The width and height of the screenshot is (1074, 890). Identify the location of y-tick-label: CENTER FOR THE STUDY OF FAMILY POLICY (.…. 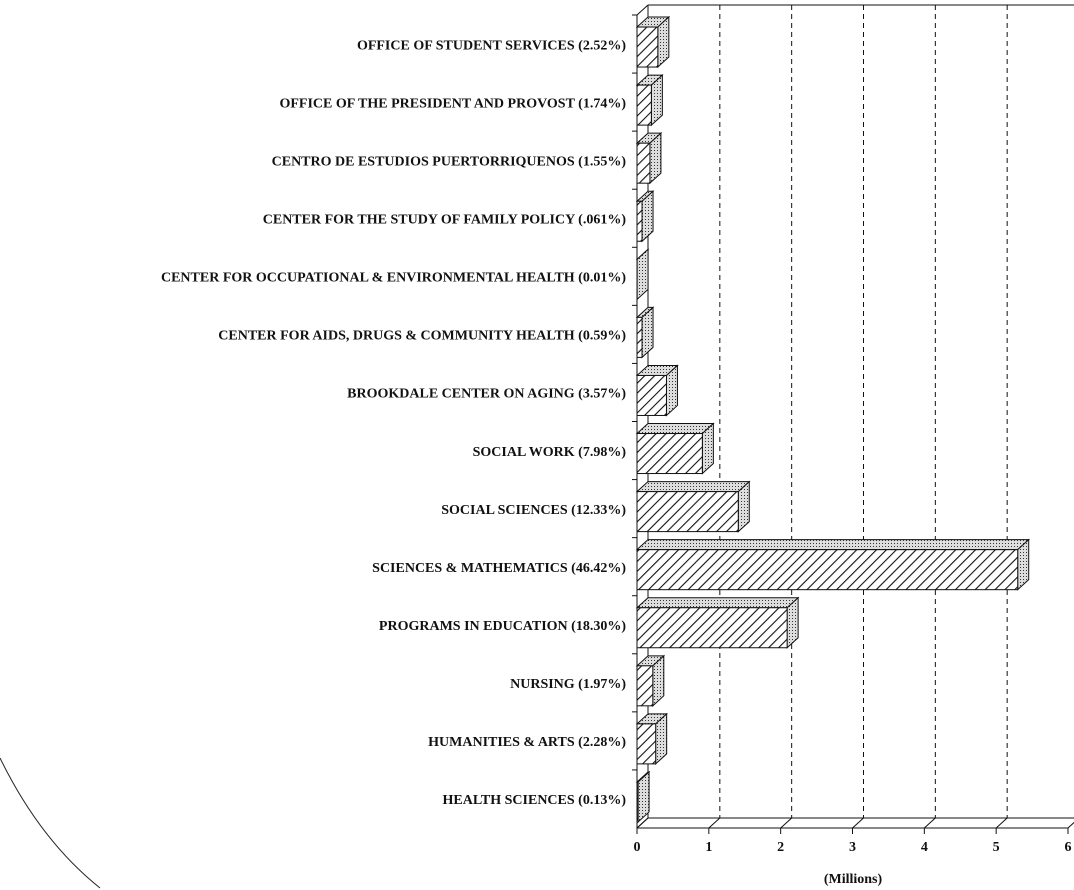
(445, 219).